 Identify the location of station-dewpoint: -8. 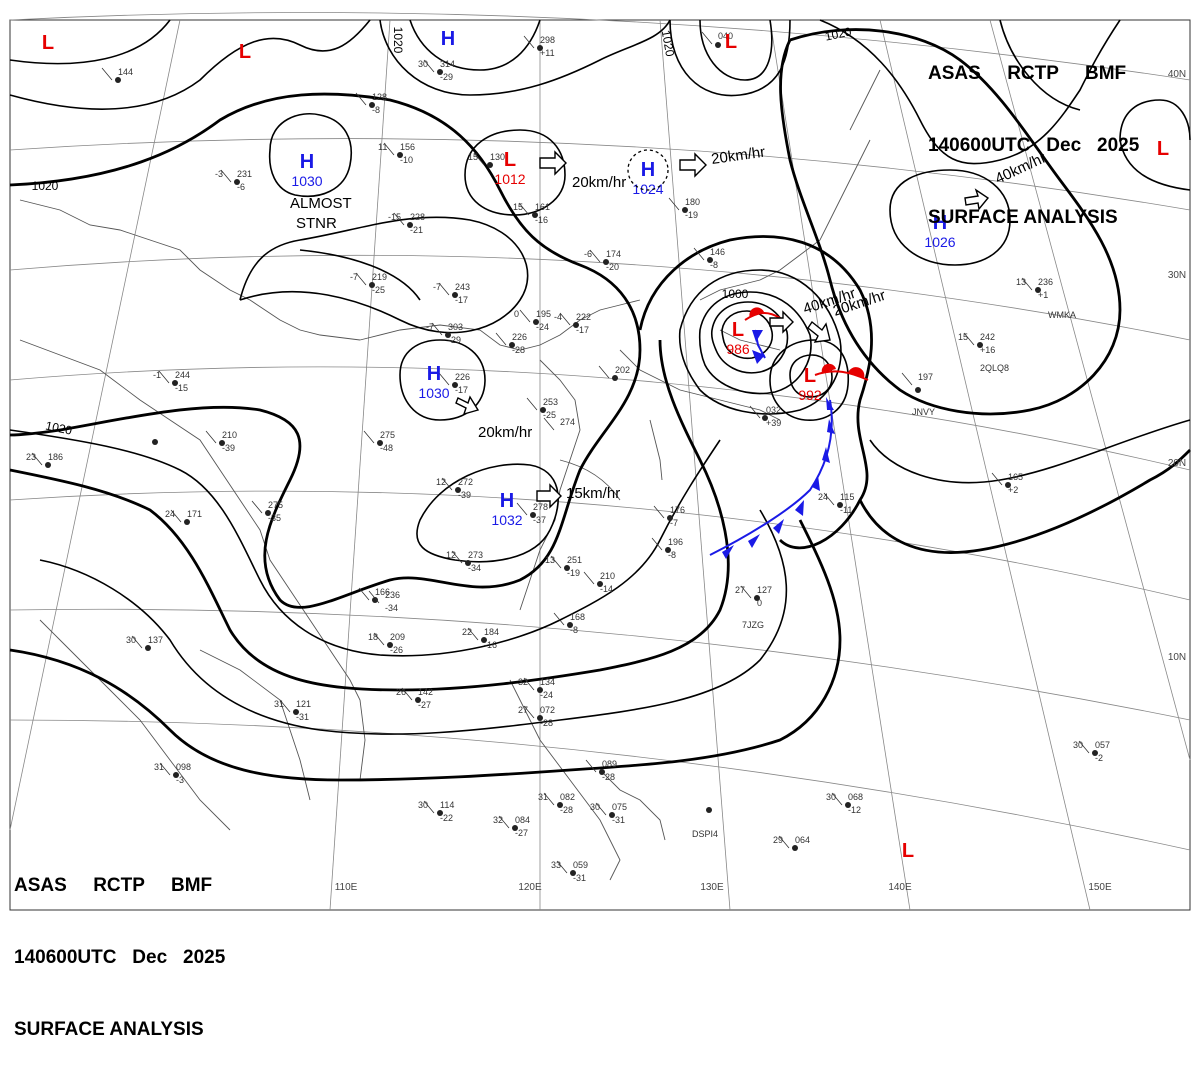
(574, 630).